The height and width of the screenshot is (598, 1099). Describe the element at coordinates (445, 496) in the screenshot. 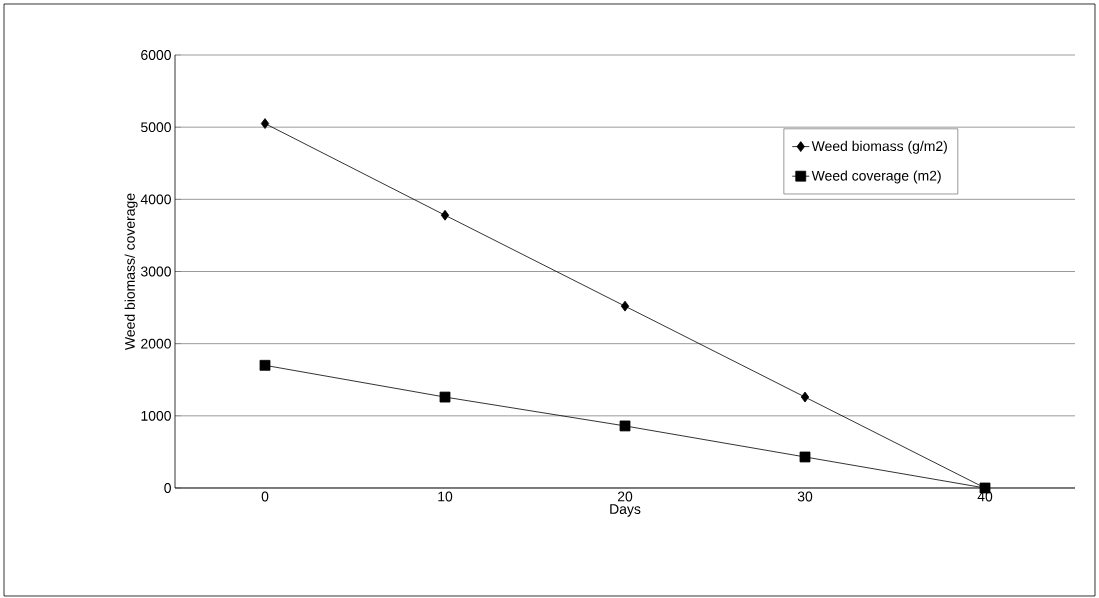

I see `x-tick-label: 10` at that location.